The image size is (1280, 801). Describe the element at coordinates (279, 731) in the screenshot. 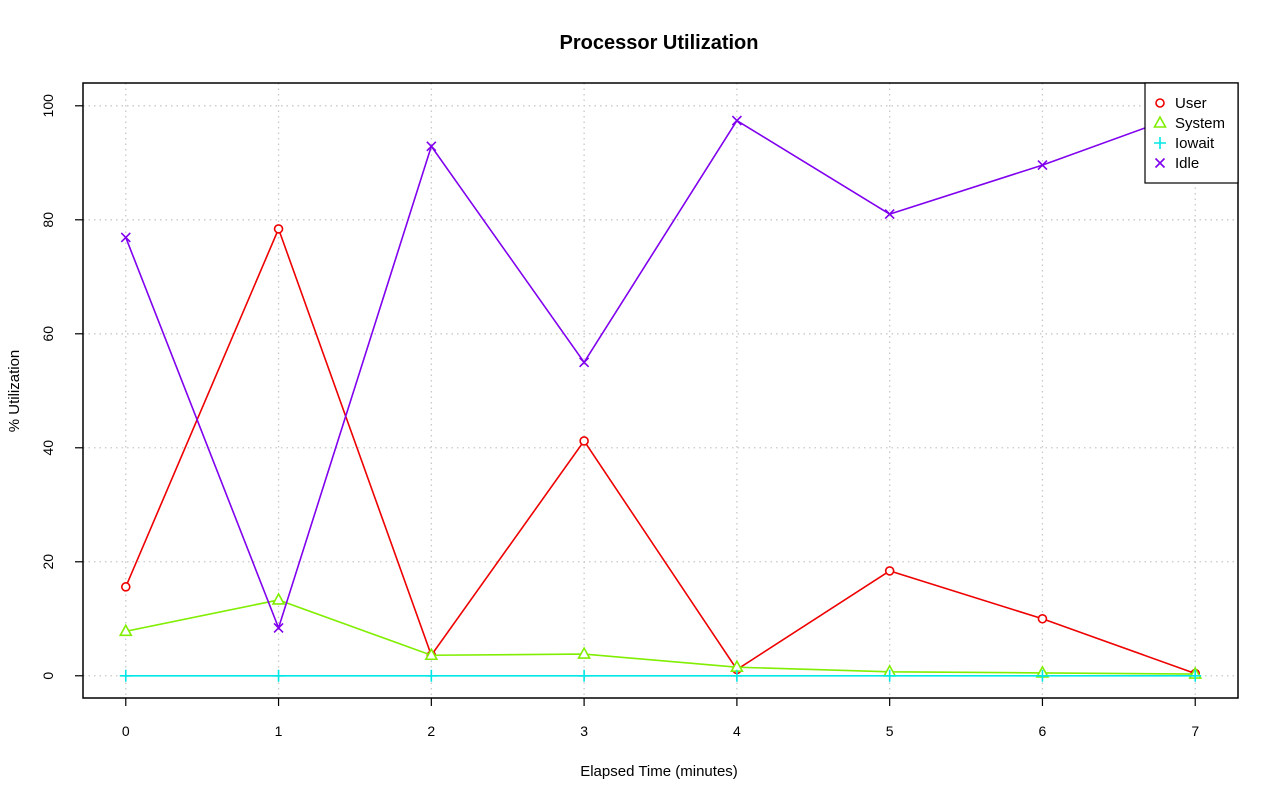

I see `x-tick-label: 1` at that location.